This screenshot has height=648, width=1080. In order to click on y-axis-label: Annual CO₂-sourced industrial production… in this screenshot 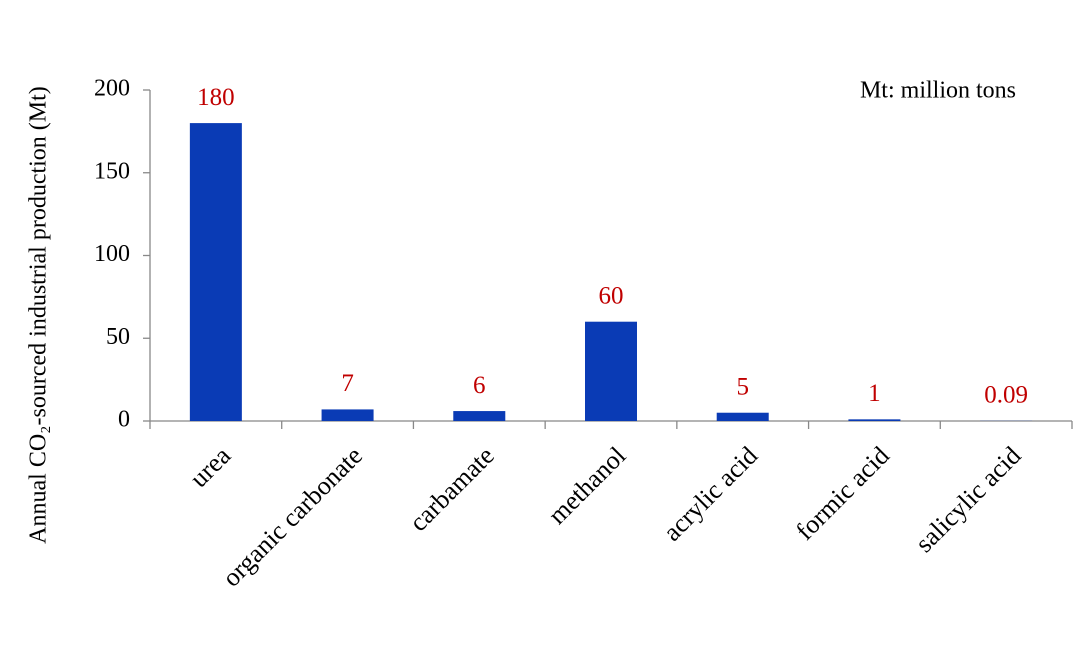, I will do `click(39, 315)`.